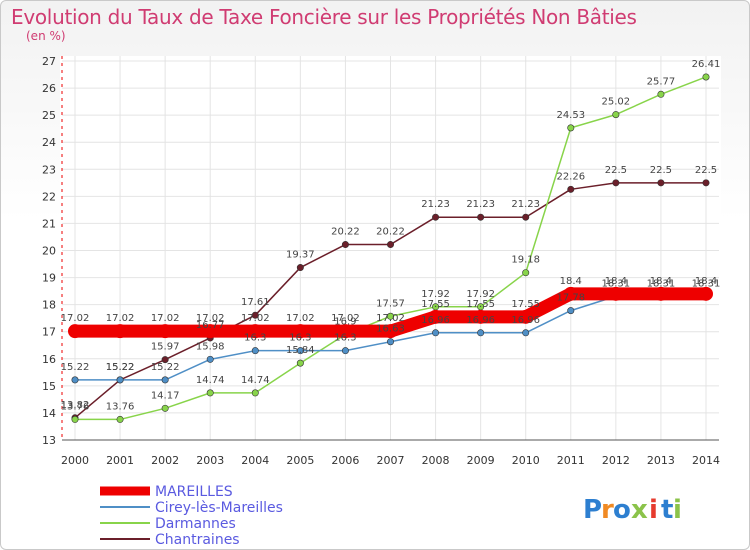  I want to click on data-label: 14.17, so click(165, 395).